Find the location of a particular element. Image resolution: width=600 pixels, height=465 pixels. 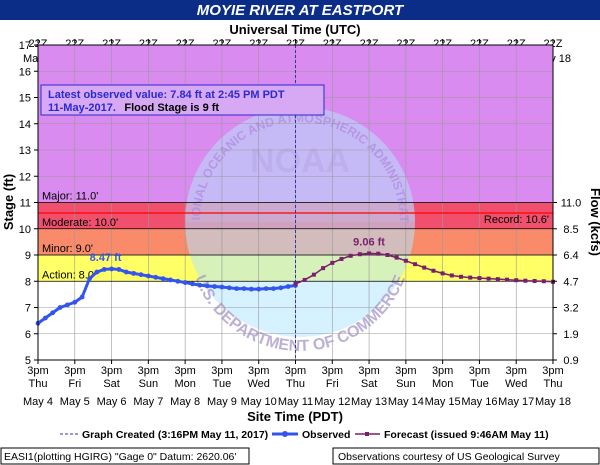

flow-tick-label: 6.4 is located at coordinates (570, 256).